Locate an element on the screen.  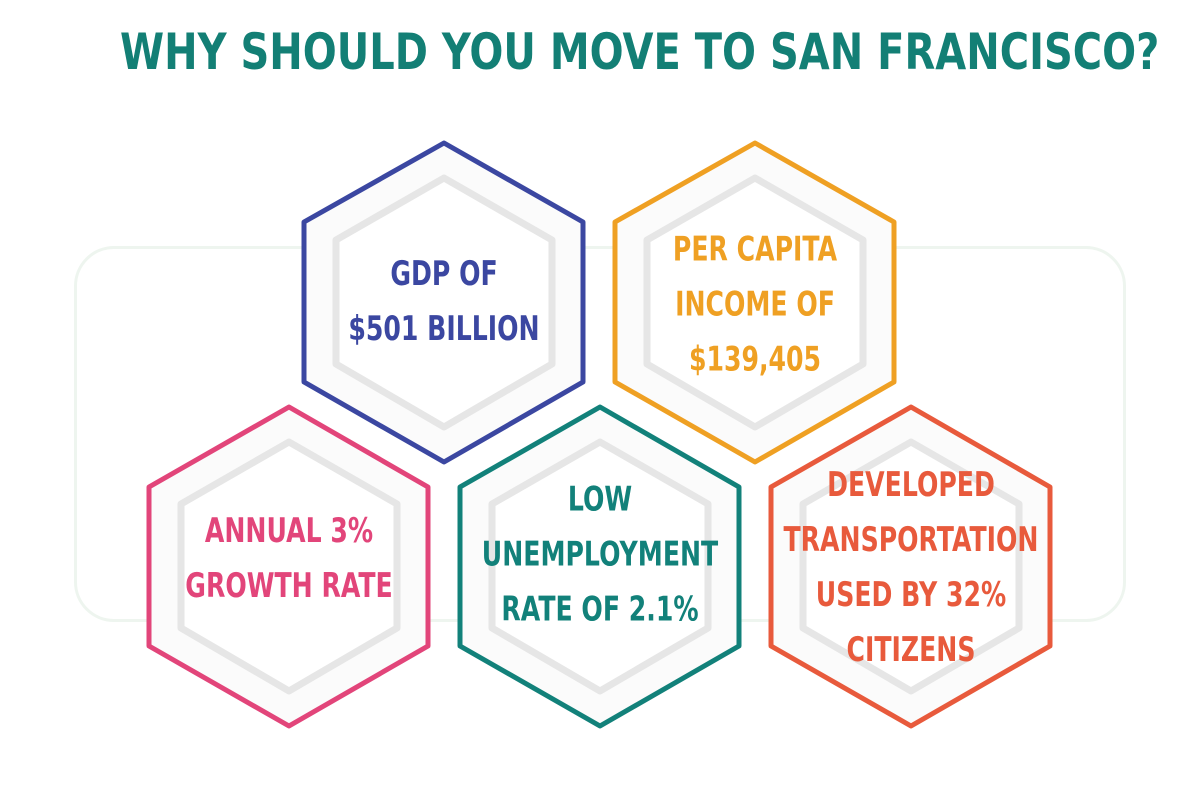
hexagon-per-capita-income is located at coordinates (754, 302).